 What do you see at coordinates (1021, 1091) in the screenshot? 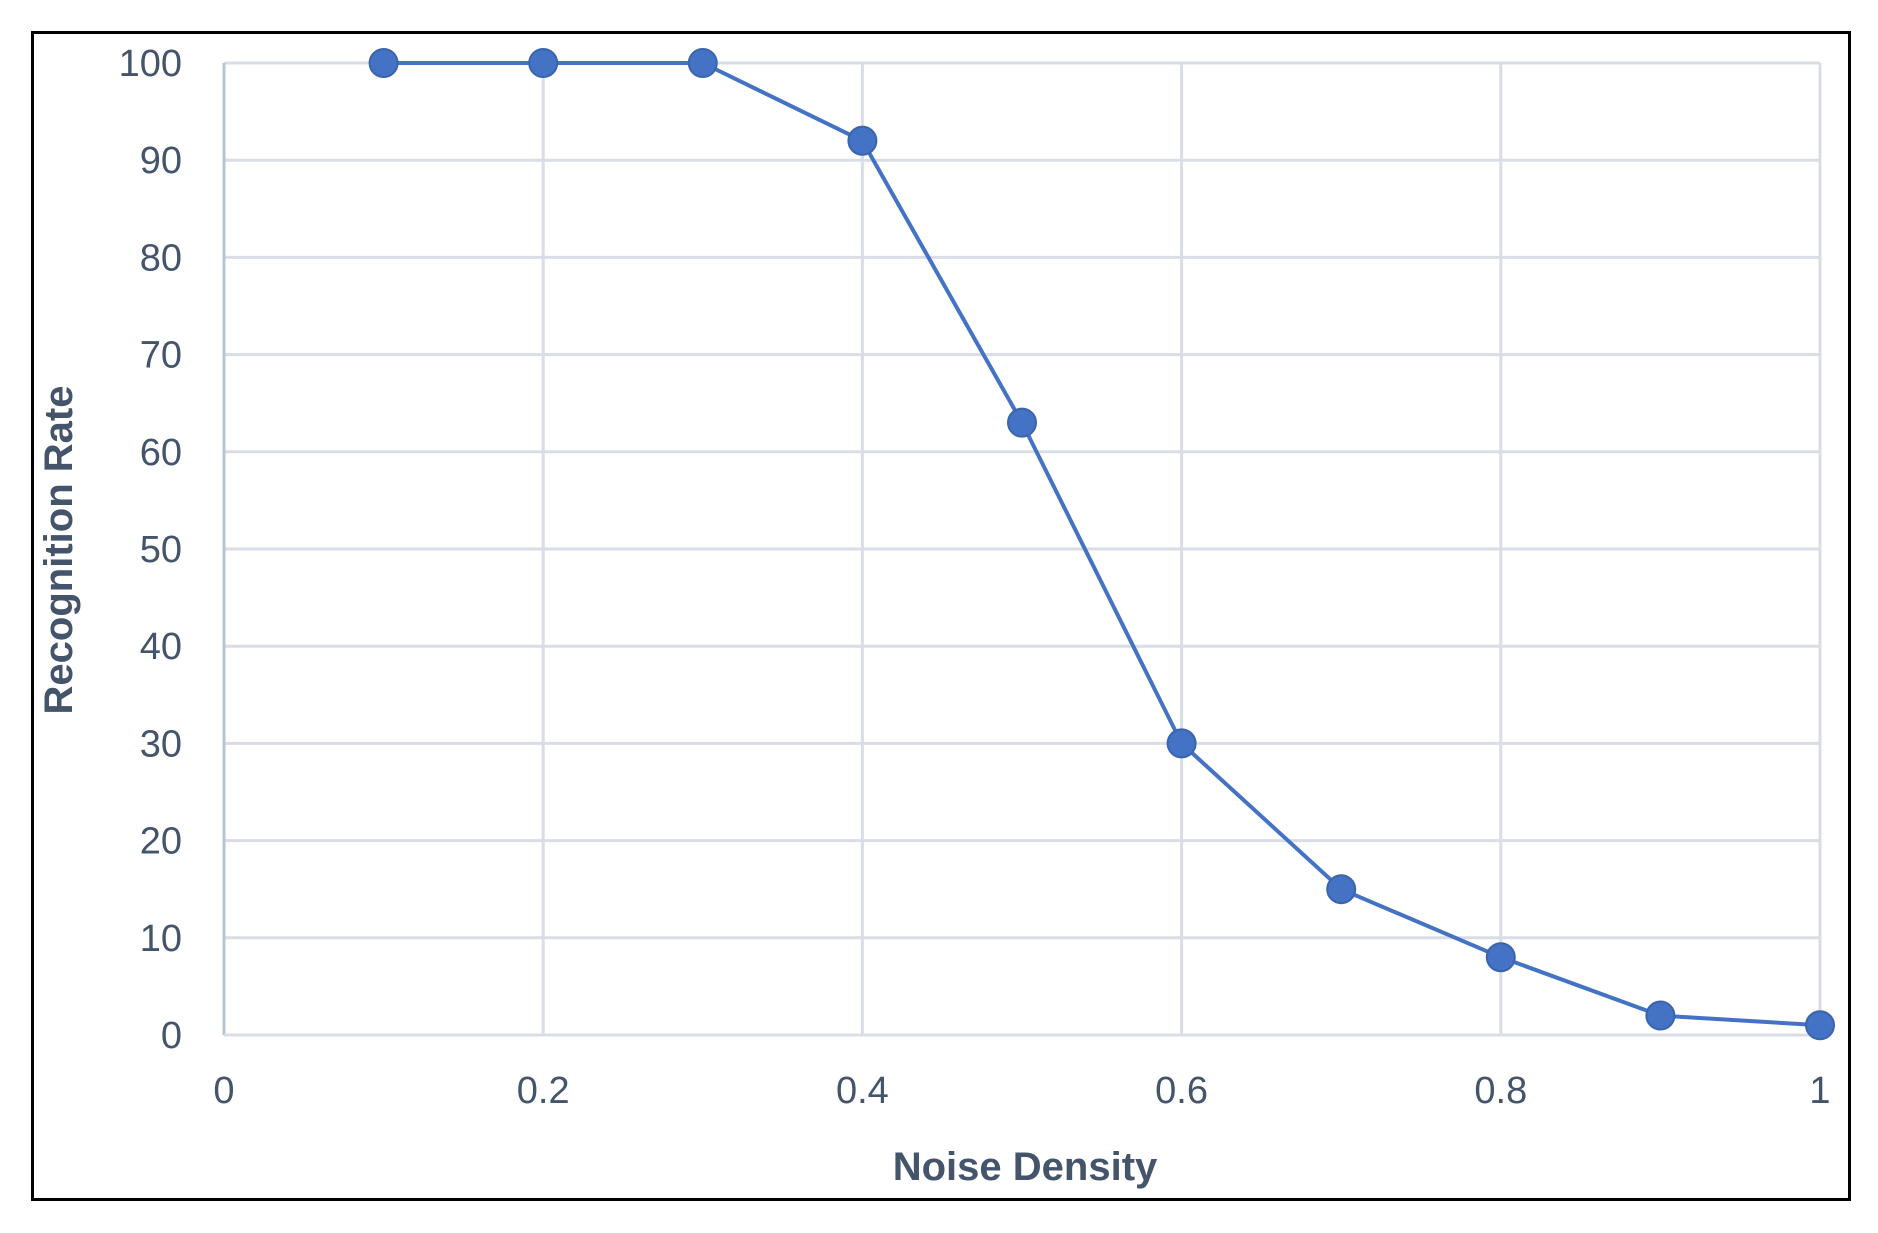
I see `x-tick-labels: 0 0.2 0.4 0.6 0.8 1` at bounding box center [1021, 1091].